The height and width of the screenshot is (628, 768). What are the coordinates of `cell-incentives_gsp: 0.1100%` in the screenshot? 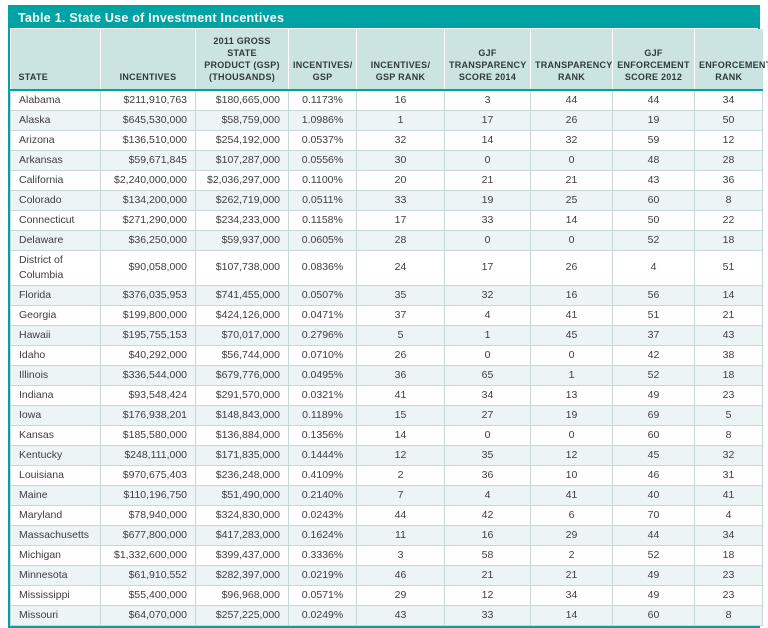 It's located at (322, 180).